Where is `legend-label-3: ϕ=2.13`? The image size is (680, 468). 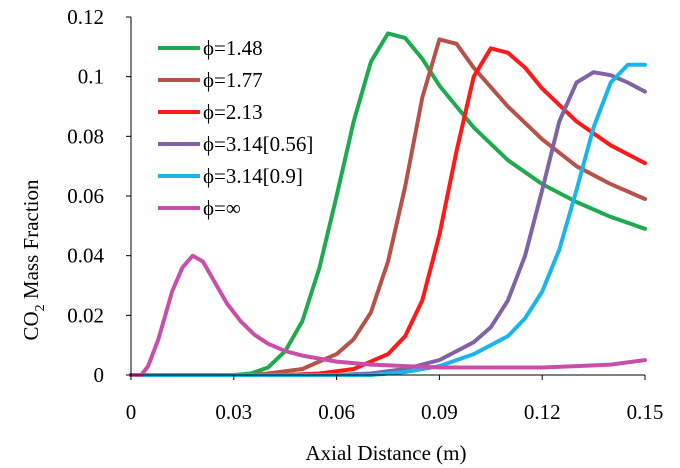 legend-label-3: ϕ=2.13 is located at coordinates (233, 112).